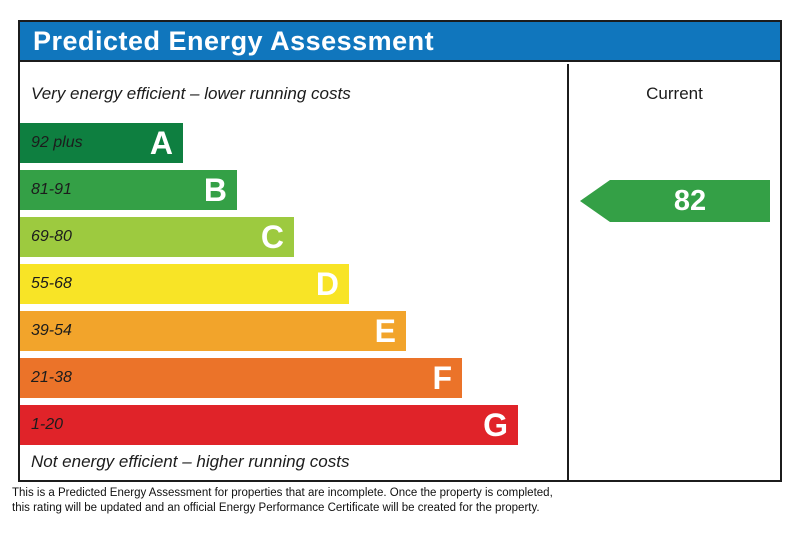 This screenshot has height=534, width=800. Describe the element at coordinates (674, 93) in the screenshot. I see `current-column-header: Current` at that location.